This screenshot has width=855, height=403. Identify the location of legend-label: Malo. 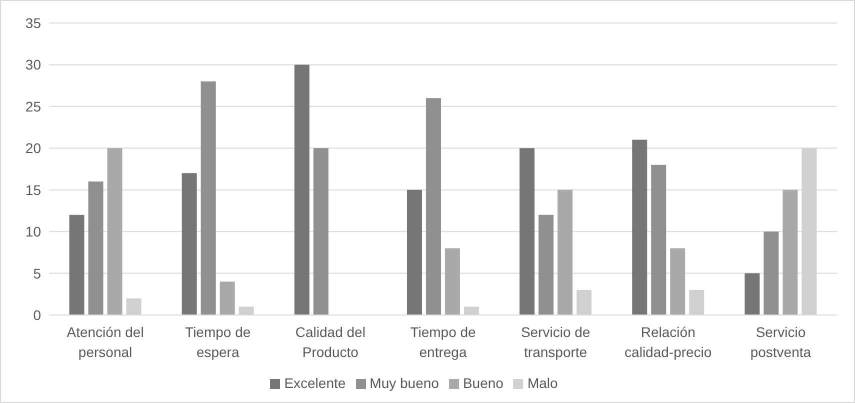
(542, 383).